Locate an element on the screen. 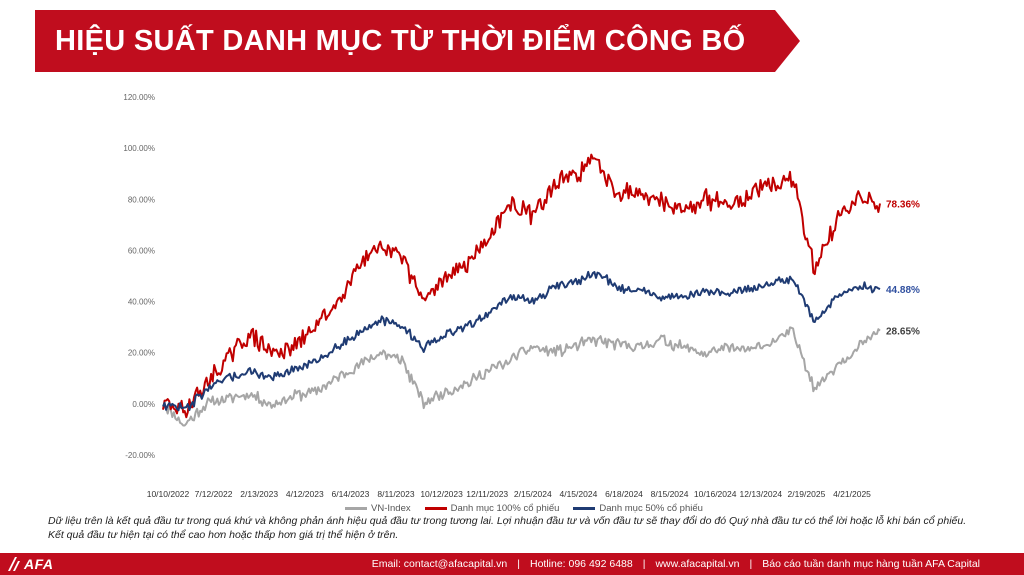 The image size is (1024, 575). y-tick-label: 40.00% is located at coordinates (141, 302).